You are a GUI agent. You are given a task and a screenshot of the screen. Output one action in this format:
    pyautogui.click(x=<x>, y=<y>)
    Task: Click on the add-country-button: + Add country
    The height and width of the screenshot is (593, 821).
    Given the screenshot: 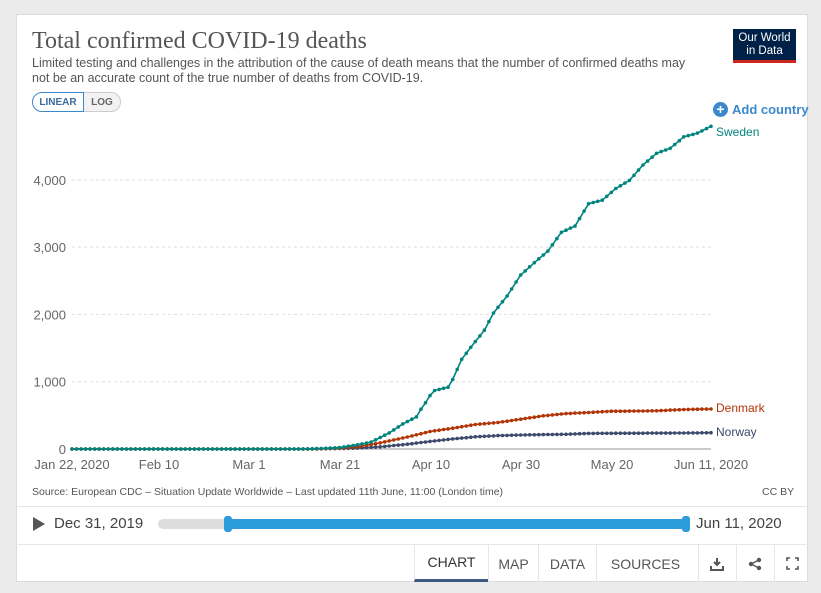 What is the action you would take?
    pyautogui.click(x=761, y=109)
    